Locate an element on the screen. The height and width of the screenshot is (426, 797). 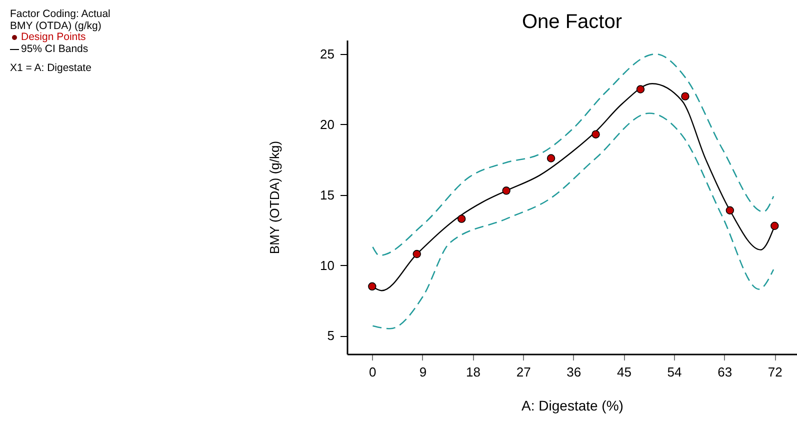
y-tick-label: 25 is located at coordinates (327, 54).